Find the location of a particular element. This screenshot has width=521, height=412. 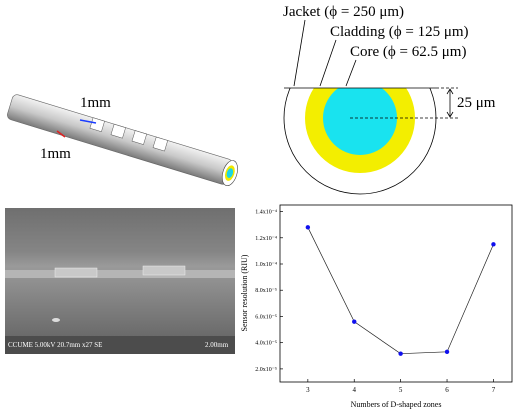

cladding-label: Cladding (ϕ = 125 μm) is located at coordinates (399, 32).